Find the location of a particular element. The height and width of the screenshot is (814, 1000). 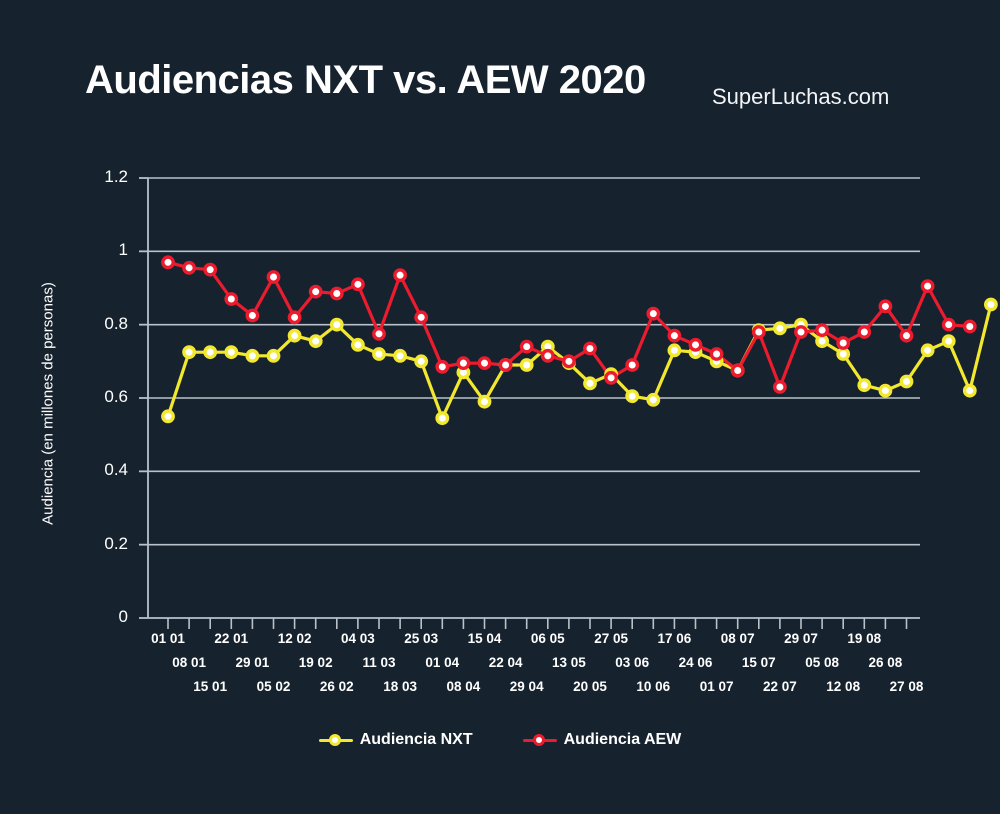

x-tick-label: 27 05 is located at coordinates (611, 638).